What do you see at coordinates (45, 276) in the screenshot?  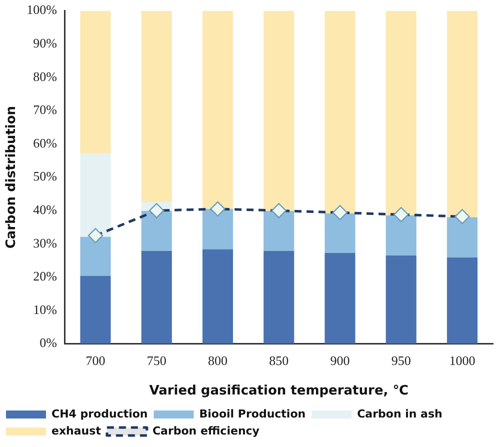 I see `y-tick-label: 20%` at bounding box center [45, 276].